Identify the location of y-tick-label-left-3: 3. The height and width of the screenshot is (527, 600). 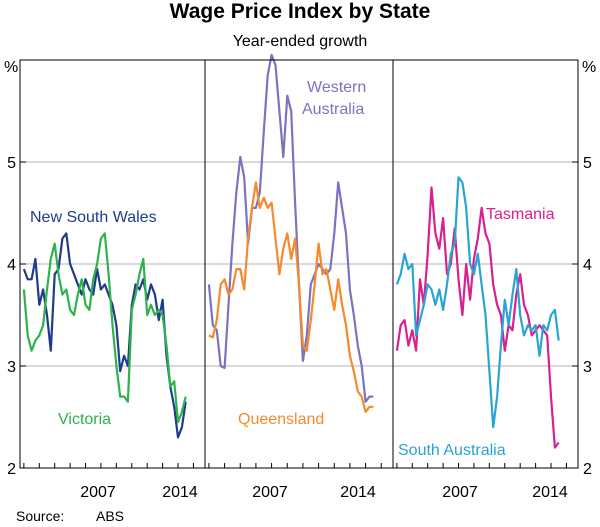
(11, 367).